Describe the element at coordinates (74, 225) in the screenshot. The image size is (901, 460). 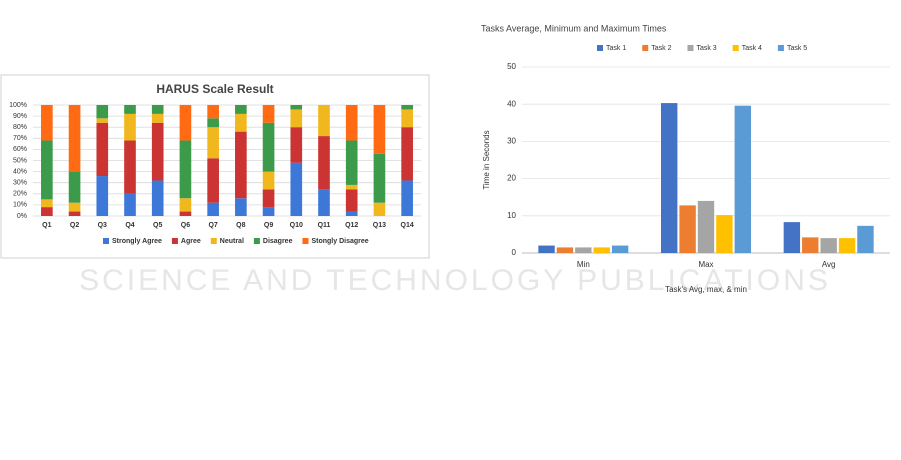
I see `x-tick-label: Q2` at that location.